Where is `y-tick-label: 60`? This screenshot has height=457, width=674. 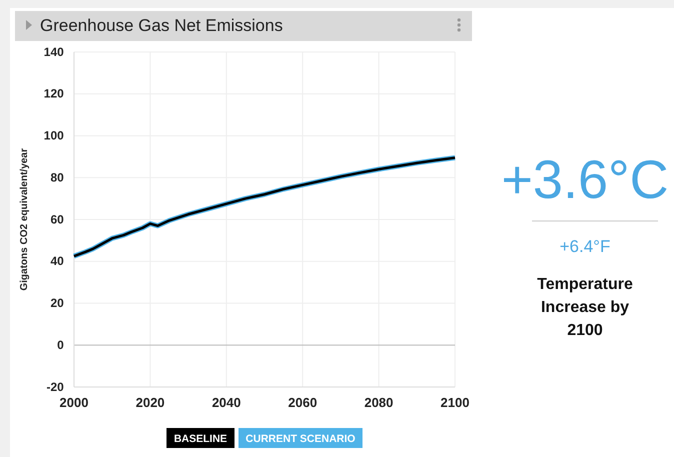 y-tick-label: 60 is located at coordinates (57, 219).